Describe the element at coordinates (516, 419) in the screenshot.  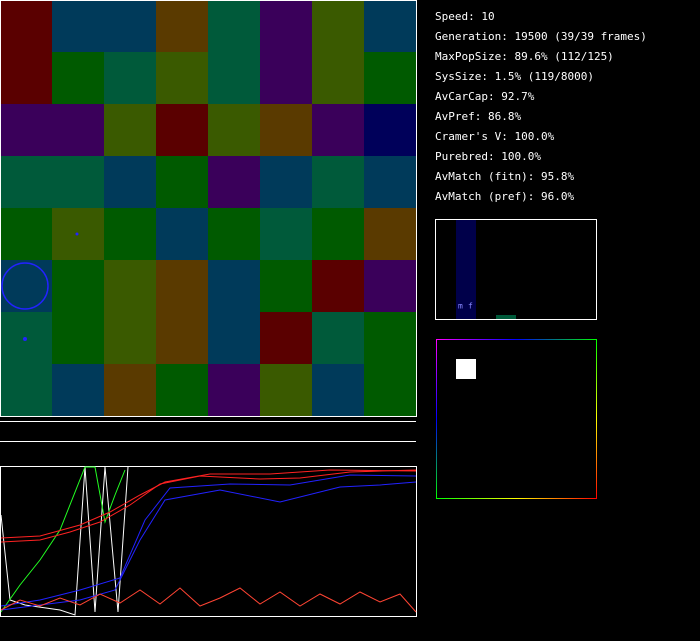
I see `preference-box` at that location.